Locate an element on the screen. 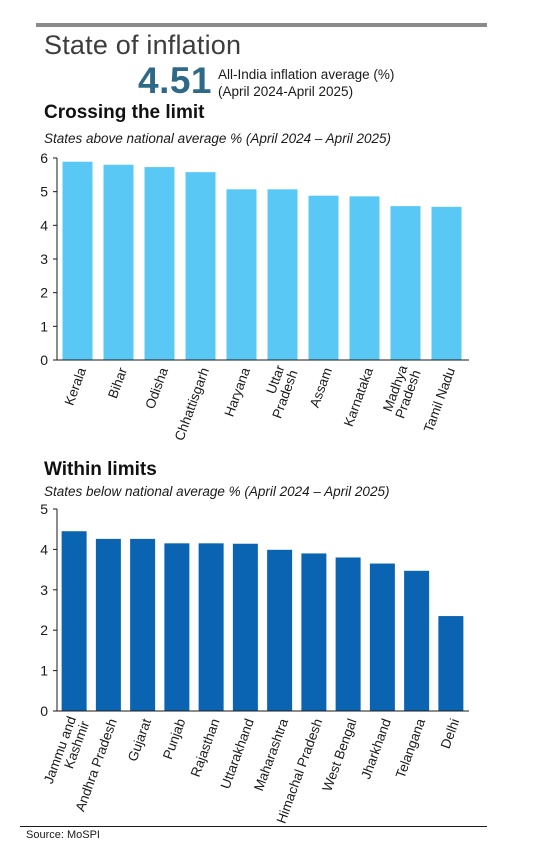  below-y-tick-label: 2 is located at coordinates (44, 630).